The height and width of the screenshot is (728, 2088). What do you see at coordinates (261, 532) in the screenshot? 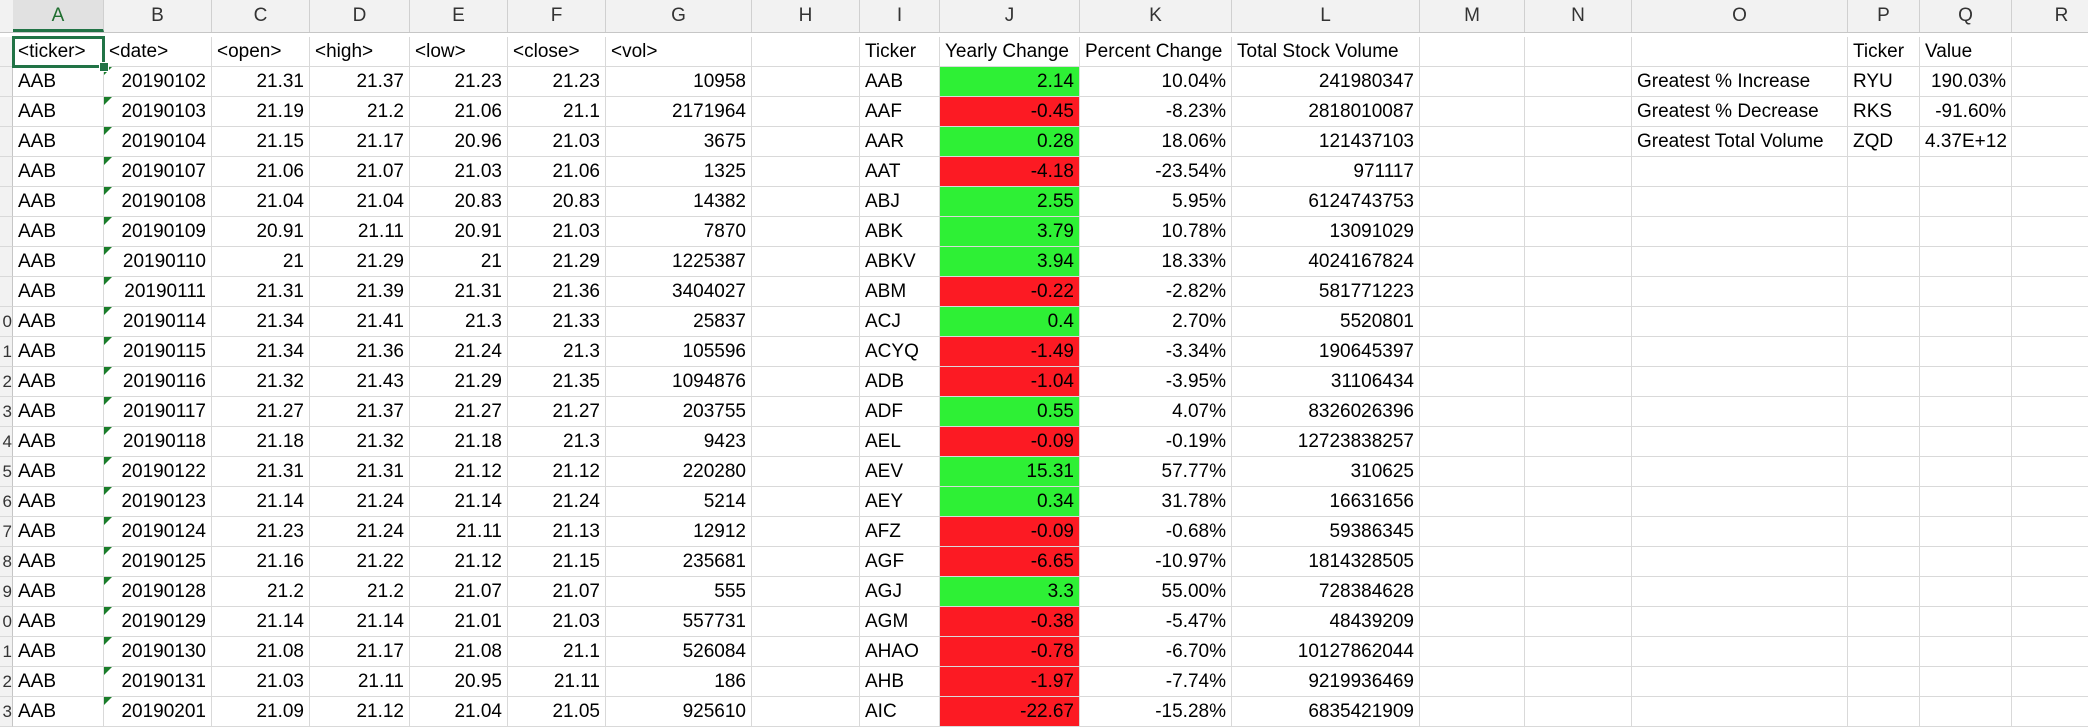
I see `stock-value-cell: 21.23` at bounding box center [261, 532].